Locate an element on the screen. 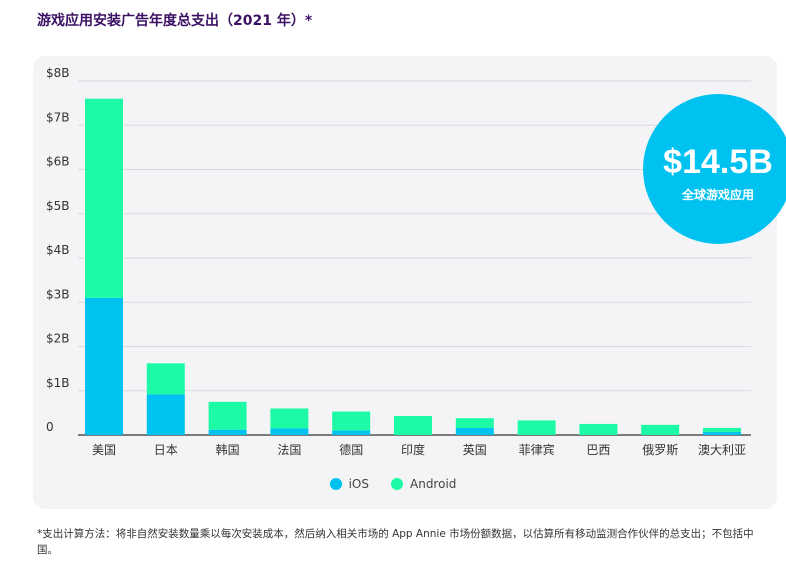  legend-item-ios: iOS is located at coordinates (349, 484).